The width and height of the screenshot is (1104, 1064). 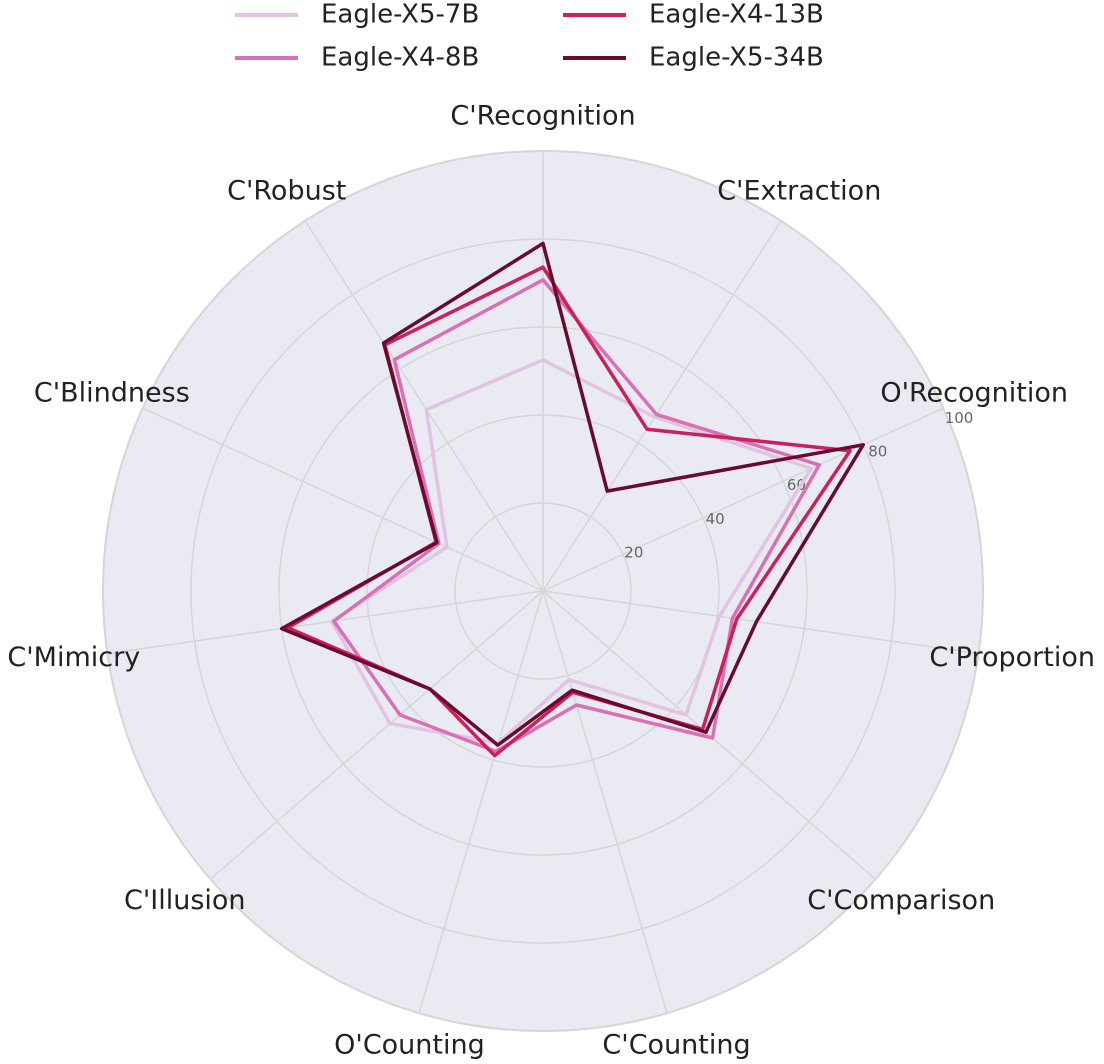 What do you see at coordinates (400, 15) in the screenshot?
I see `legend-label: Eagle-X5-7B` at bounding box center [400, 15].